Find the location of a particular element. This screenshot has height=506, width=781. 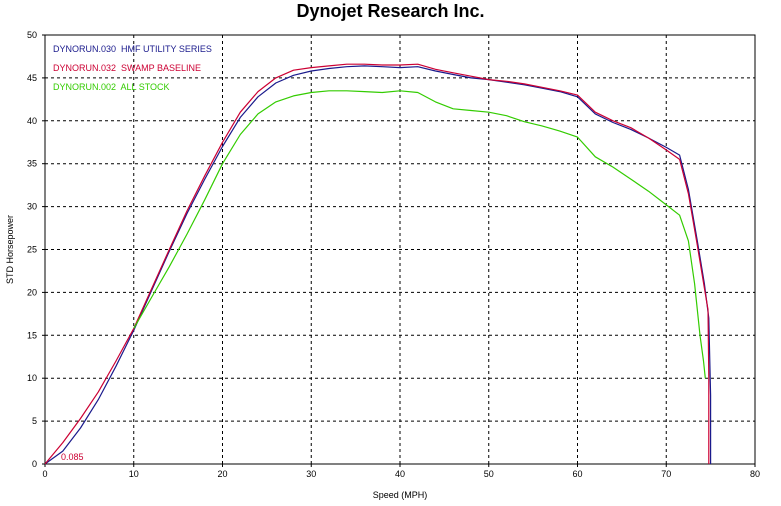

x-tick-label: 0 is located at coordinates (44, 474).